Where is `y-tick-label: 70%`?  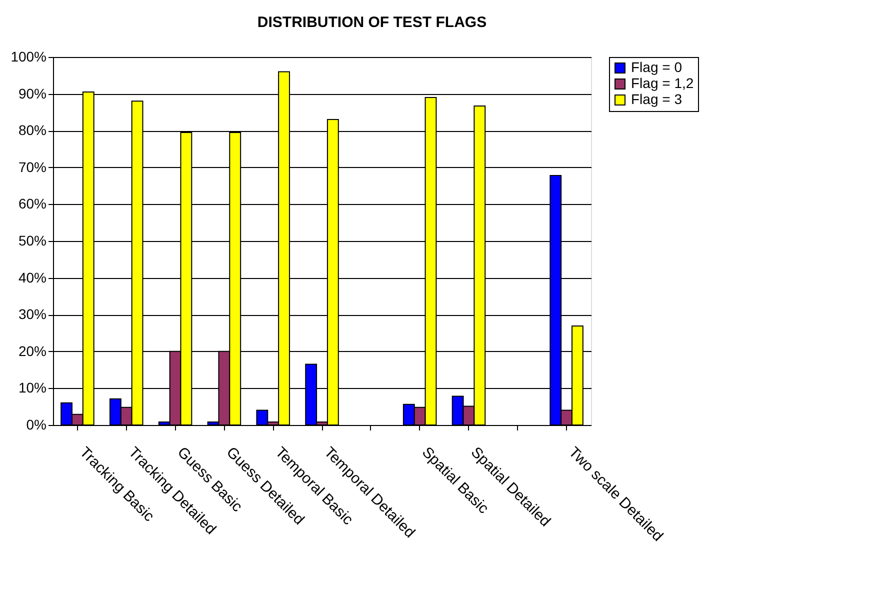
y-tick-label: 70% is located at coordinates (32, 166).